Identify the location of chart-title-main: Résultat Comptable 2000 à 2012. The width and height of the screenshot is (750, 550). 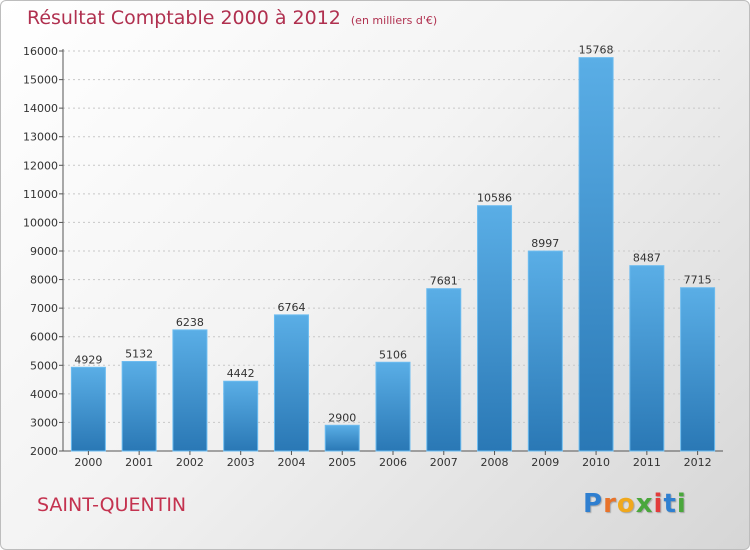
(184, 18).